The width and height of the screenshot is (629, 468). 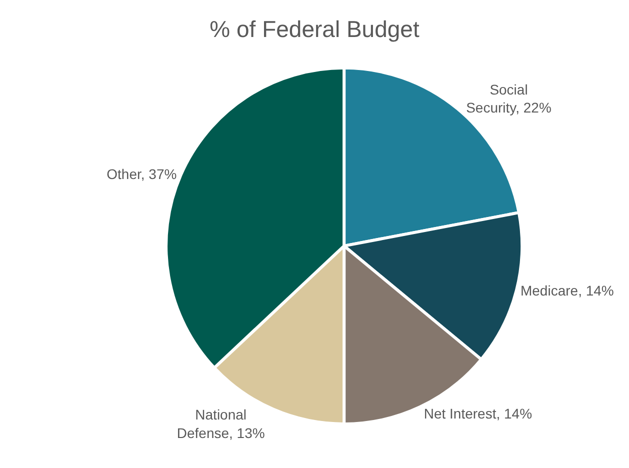 I want to click on slice-label: Other, 37%, so click(x=141, y=174).